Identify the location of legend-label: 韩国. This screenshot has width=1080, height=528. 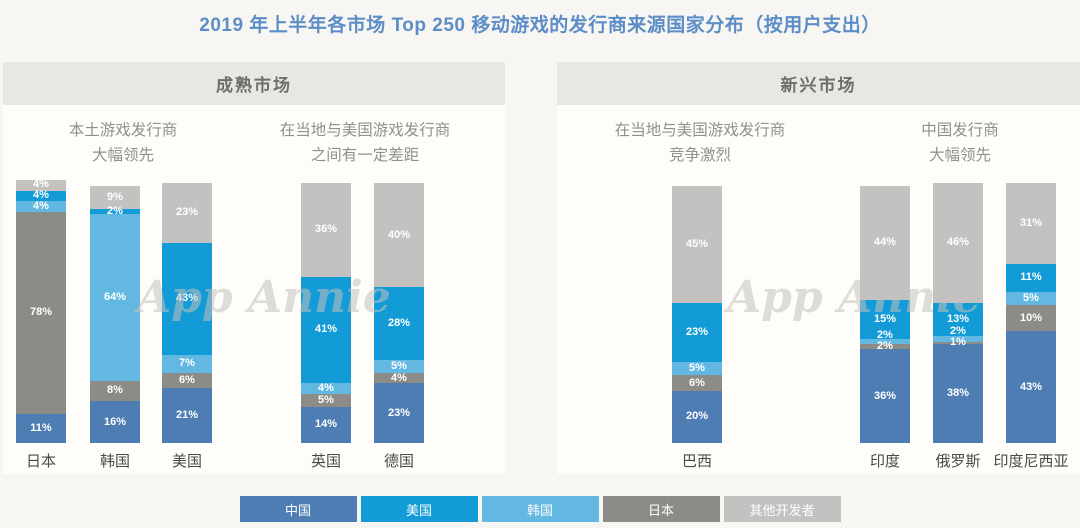
(539, 510).